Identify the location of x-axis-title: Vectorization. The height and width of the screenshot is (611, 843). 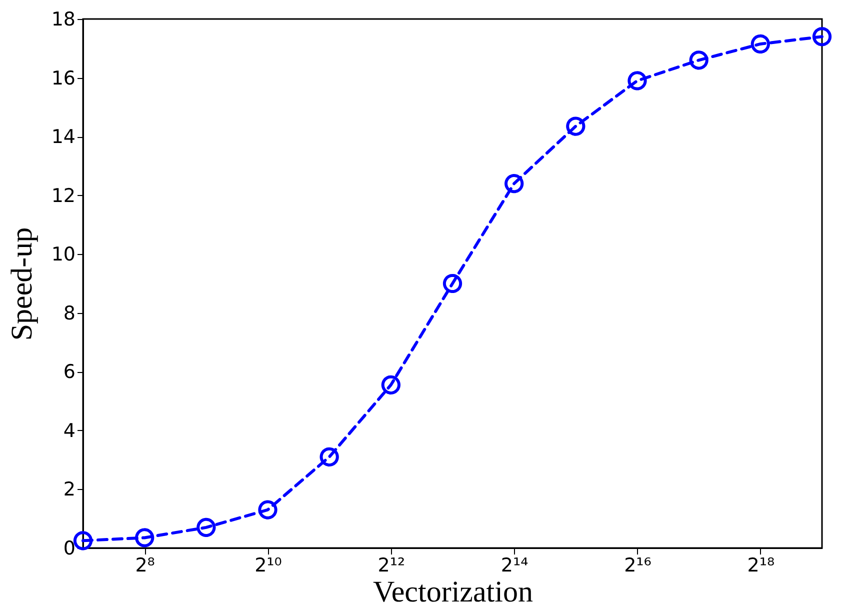
(453, 592).